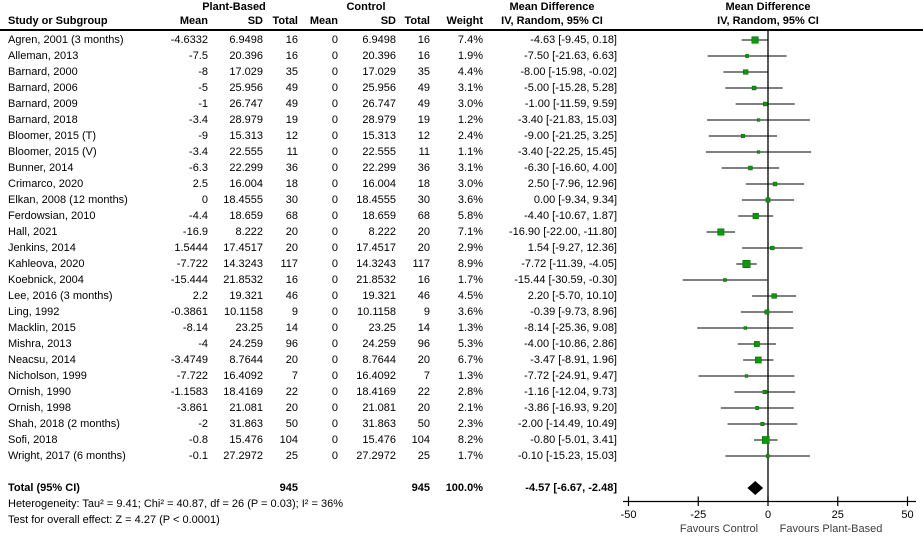  I want to click on ci-text: -4.63 [-9.45, 0.18], so click(573, 40).